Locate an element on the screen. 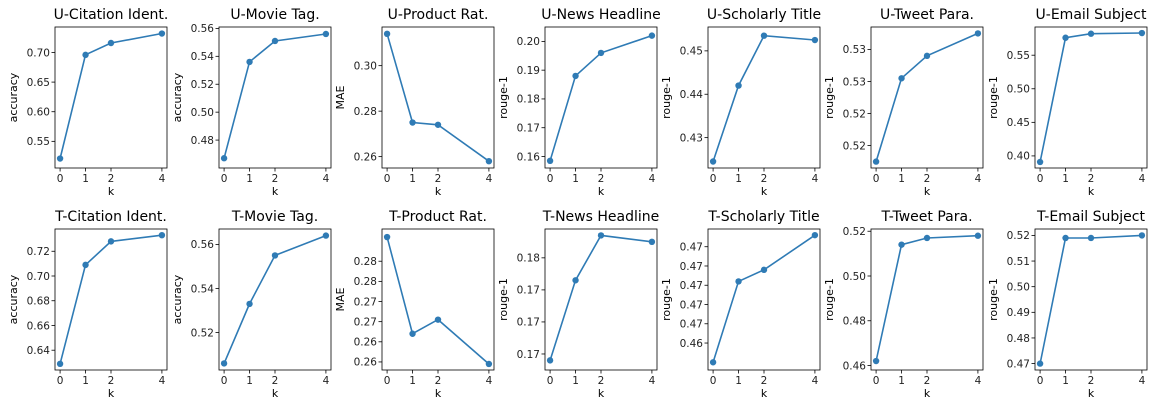 The height and width of the screenshot is (403, 1154). chart-title: T-News Headline is located at coordinates (600, 217).